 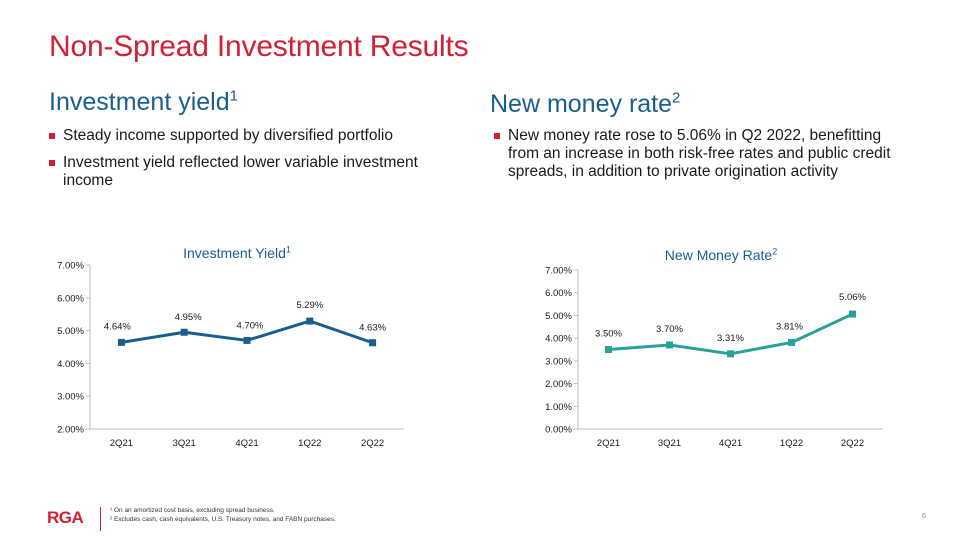 What do you see at coordinates (581, 104) in the screenshot?
I see `new-money-rate-heading-text: New money rate` at bounding box center [581, 104].